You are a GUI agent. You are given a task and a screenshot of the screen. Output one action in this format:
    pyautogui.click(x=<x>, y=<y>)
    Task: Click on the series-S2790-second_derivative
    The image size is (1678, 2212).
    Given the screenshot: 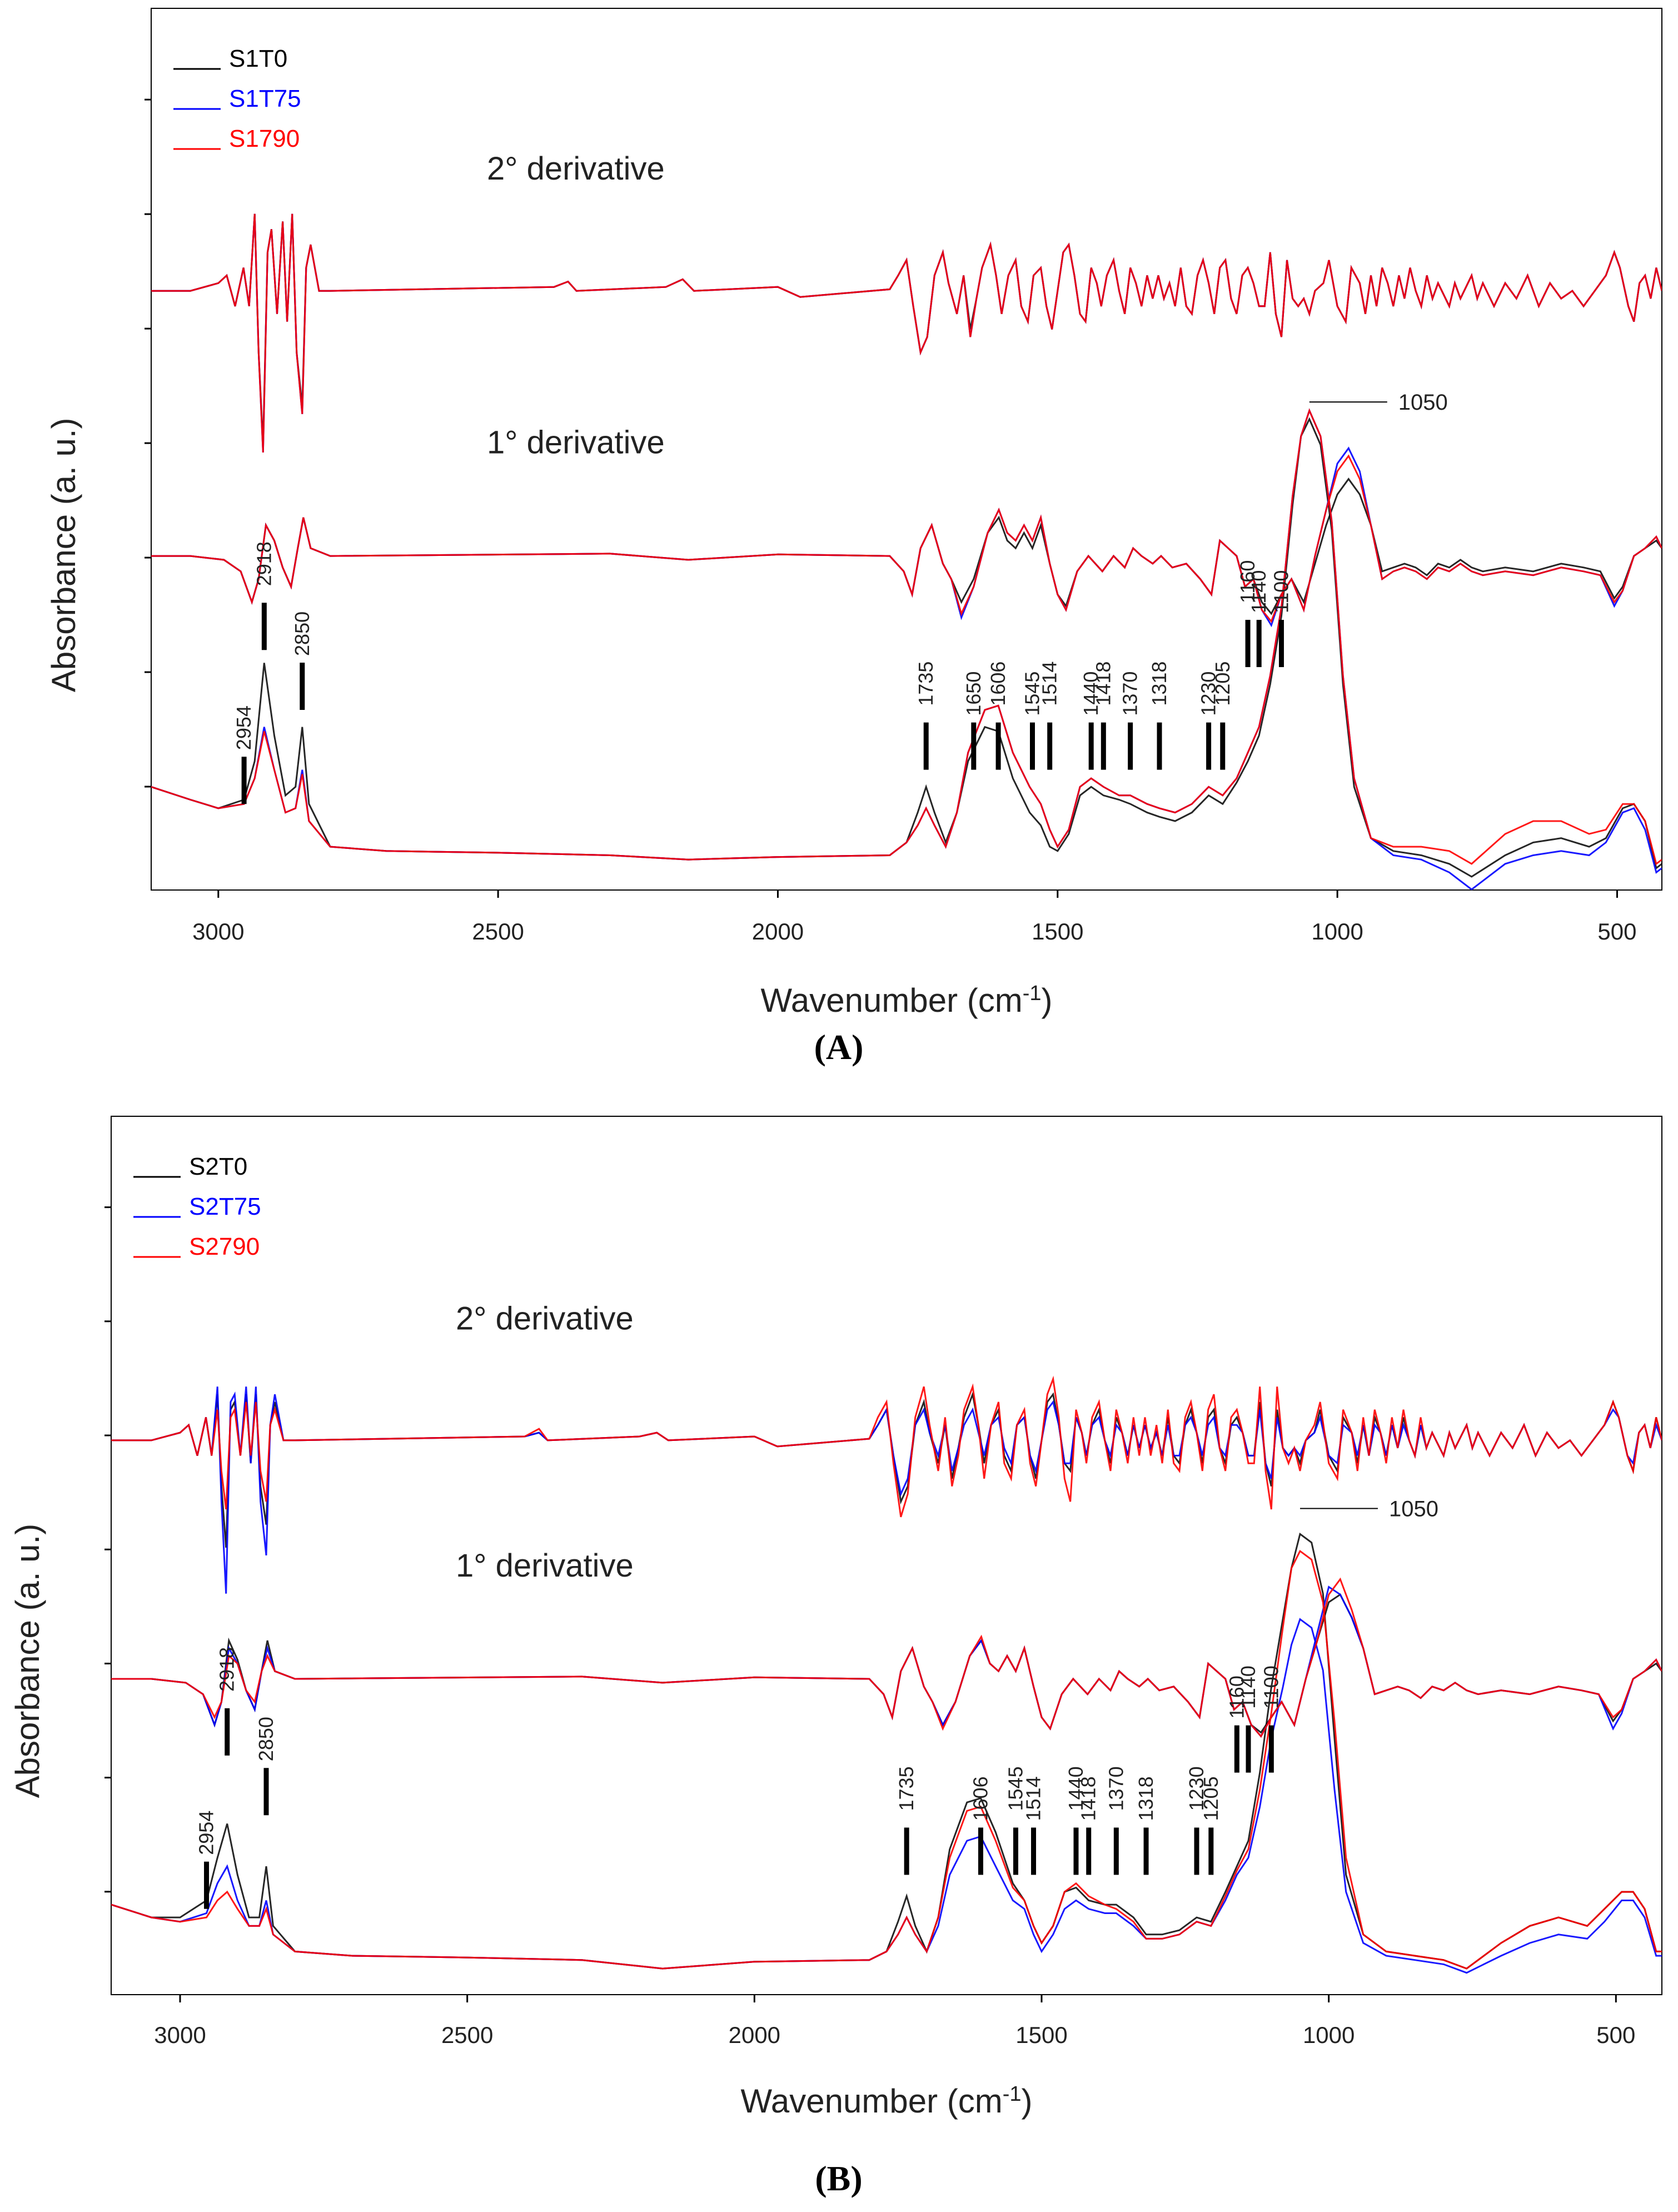 What is the action you would take?
    pyautogui.click(x=886, y=1447)
    